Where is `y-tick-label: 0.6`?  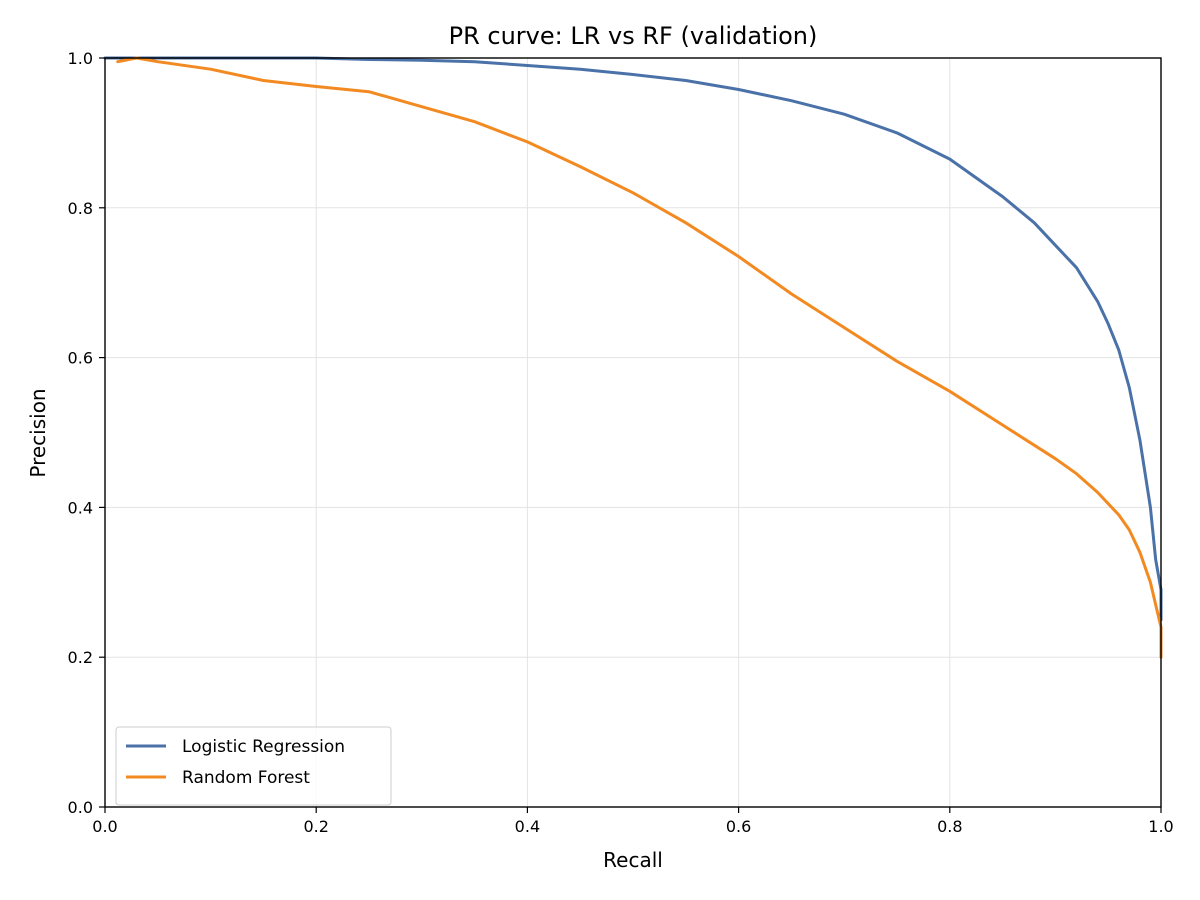
y-tick-label: 0.6 is located at coordinates (80, 358).